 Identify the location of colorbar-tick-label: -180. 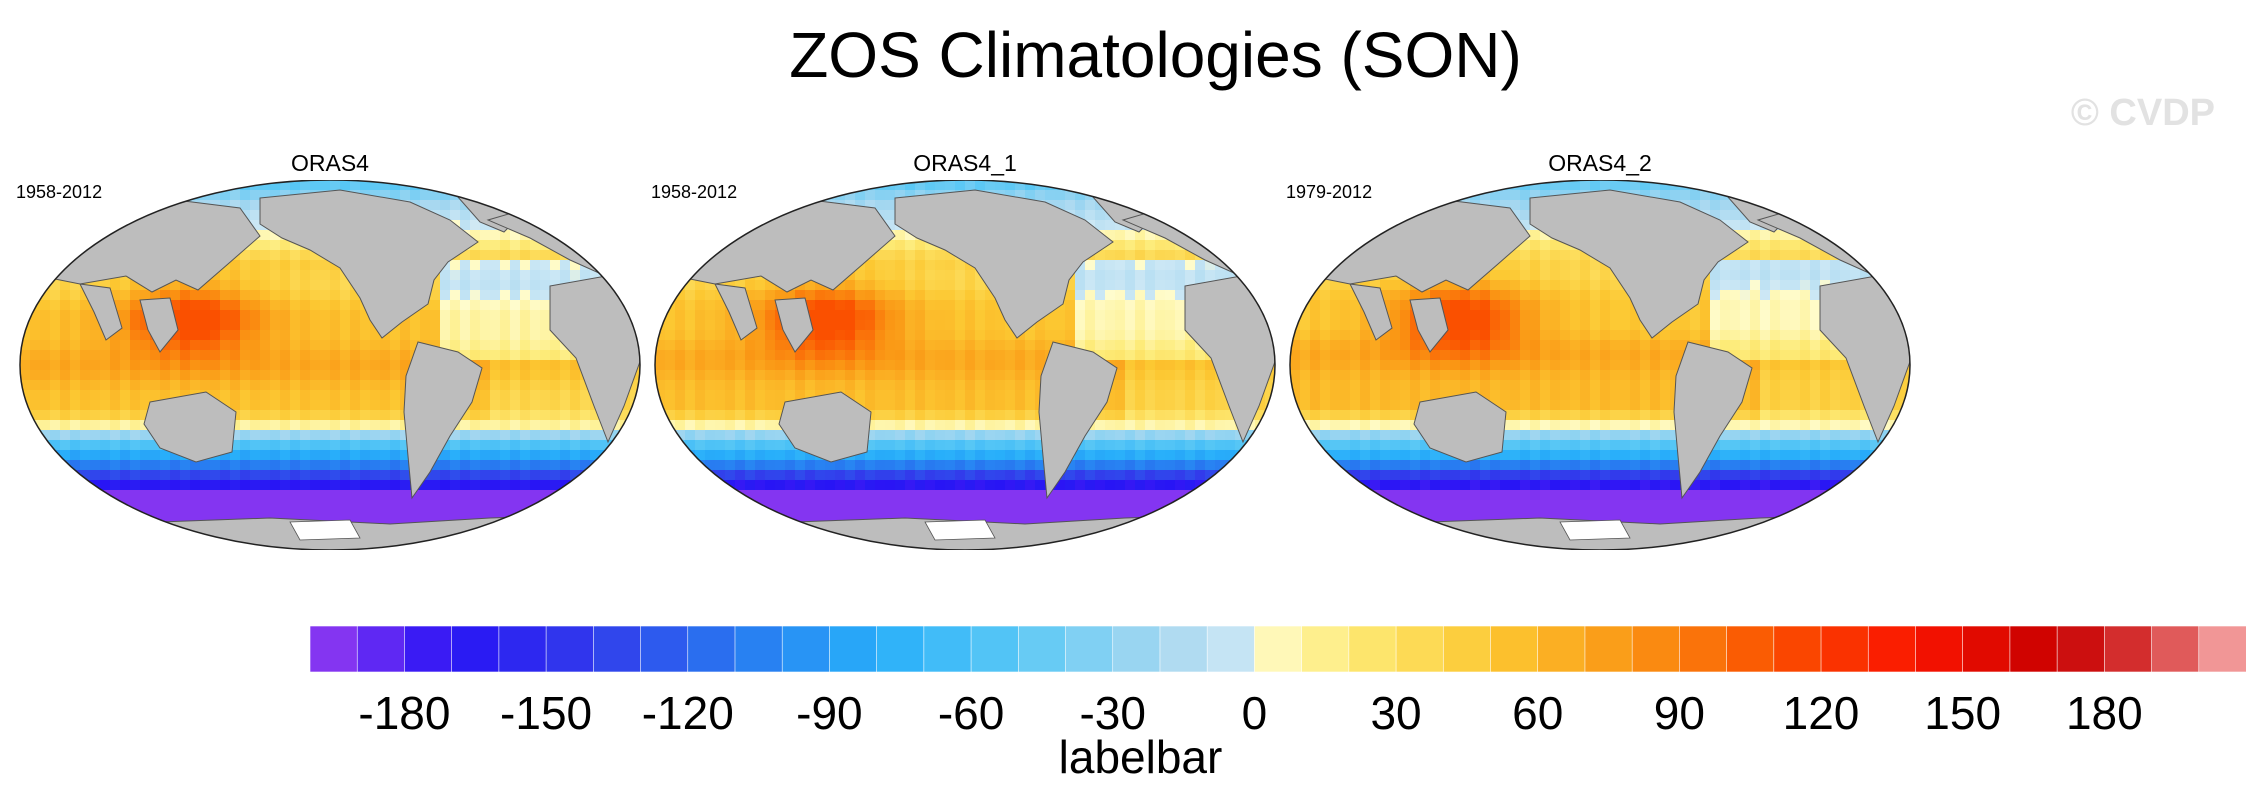
(404, 713).